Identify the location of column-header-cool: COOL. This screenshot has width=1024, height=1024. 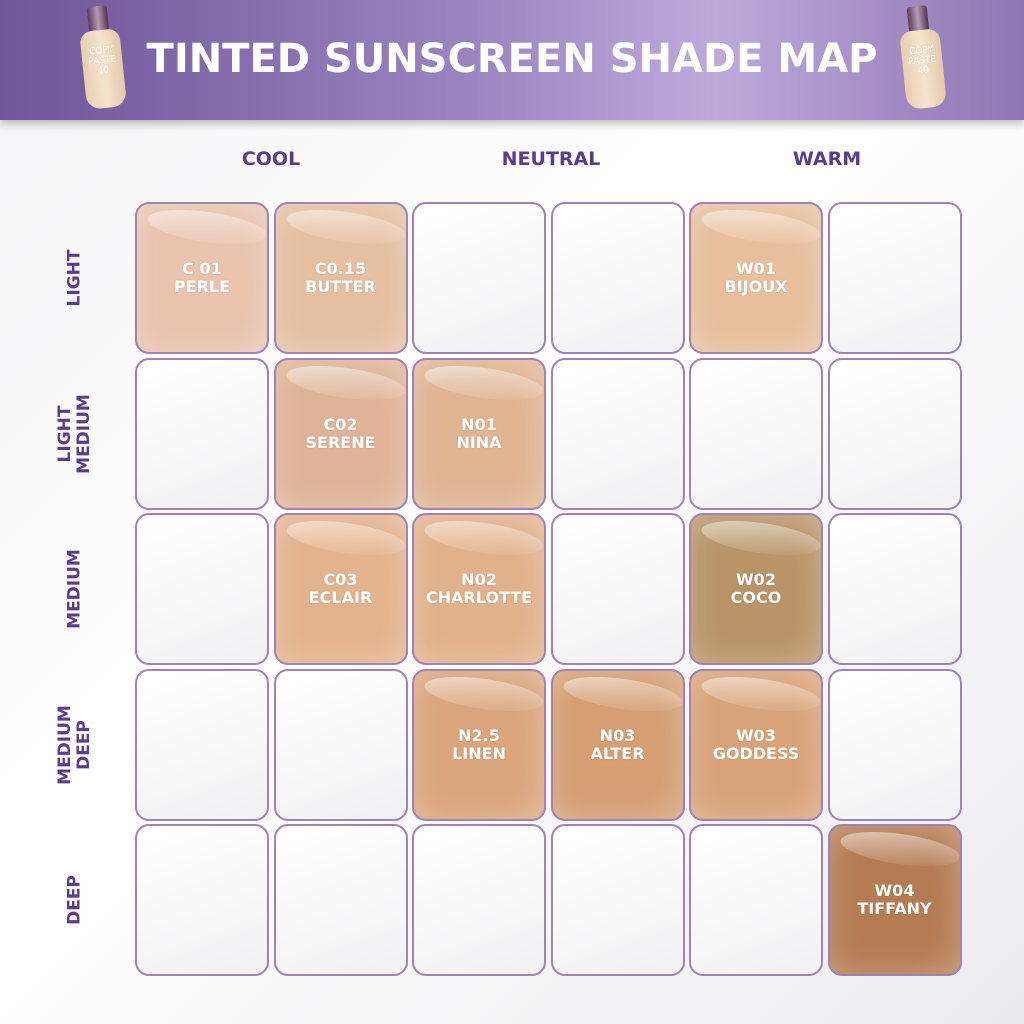
(271, 159).